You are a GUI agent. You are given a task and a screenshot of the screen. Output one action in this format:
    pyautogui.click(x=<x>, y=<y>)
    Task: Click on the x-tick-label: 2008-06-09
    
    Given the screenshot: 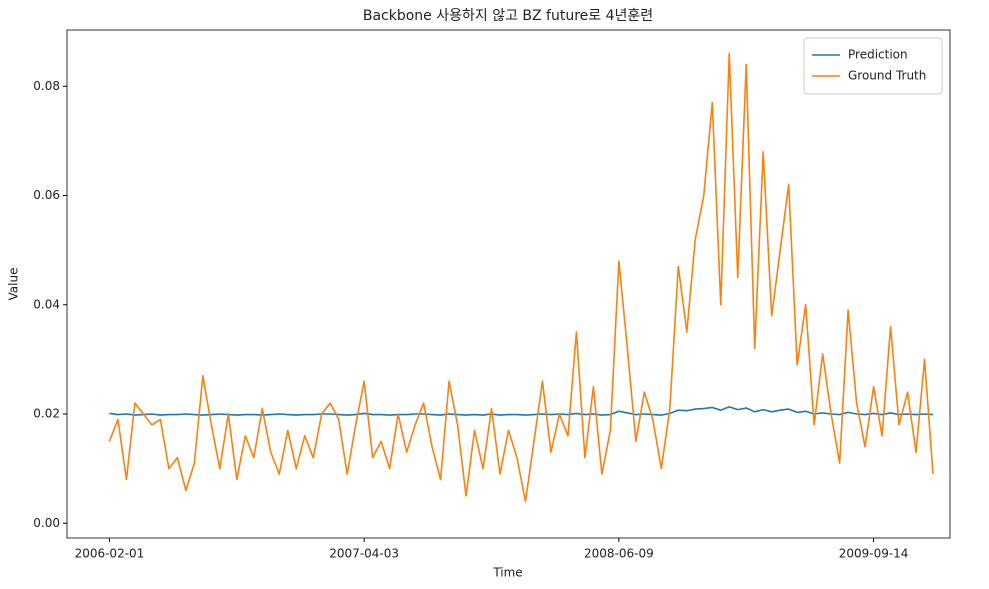 What is the action you would take?
    pyautogui.click(x=619, y=554)
    